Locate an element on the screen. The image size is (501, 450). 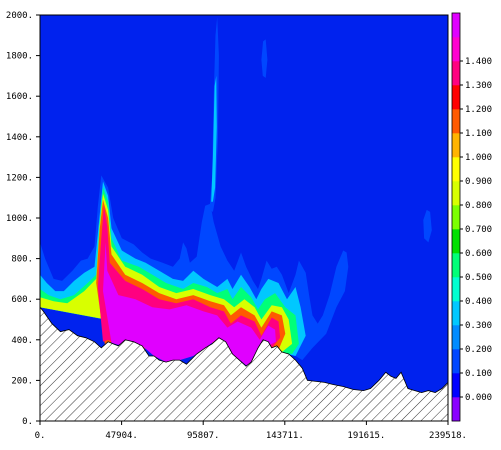
colorbar-label: 0.200 is located at coordinates (478, 350).